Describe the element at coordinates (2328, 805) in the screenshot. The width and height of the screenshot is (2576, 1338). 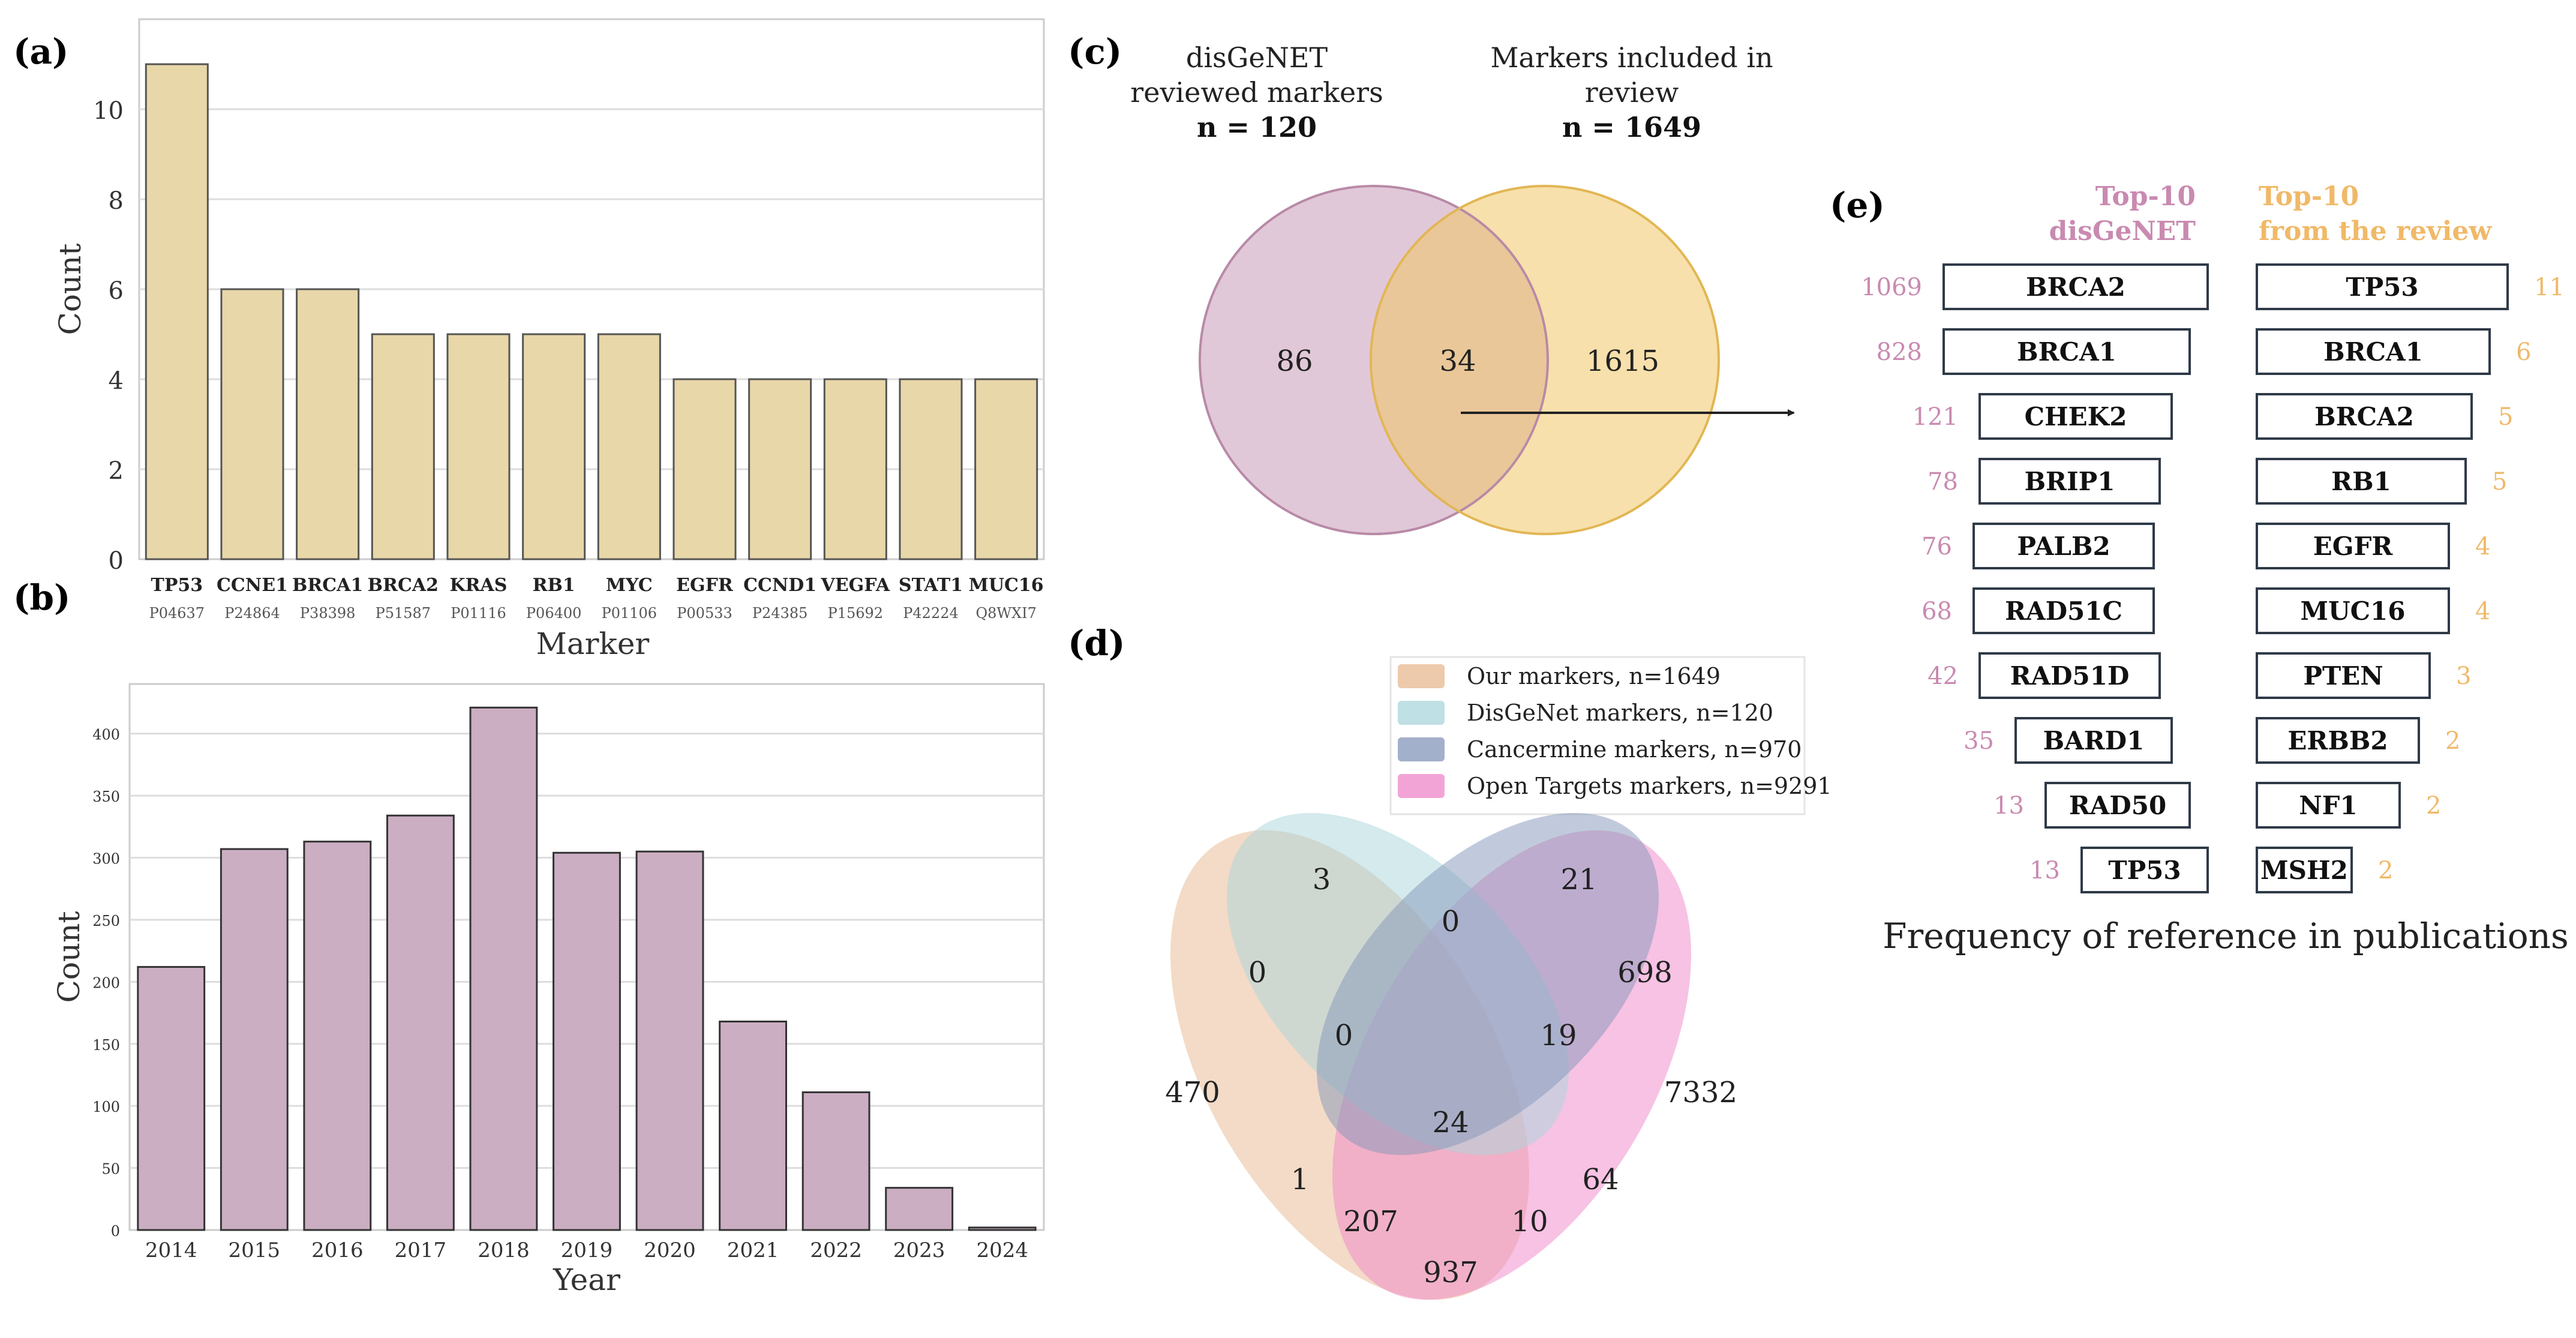
I see `gene-label: NF1` at that location.